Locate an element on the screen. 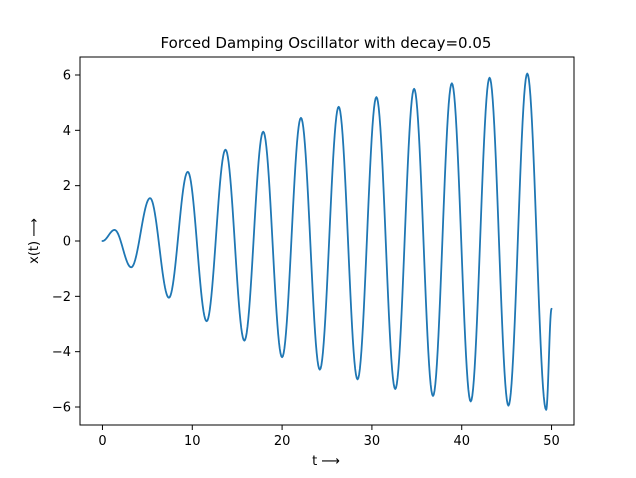 The width and height of the screenshot is (636, 478). y-tick-label: 0 is located at coordinates (67, 242).